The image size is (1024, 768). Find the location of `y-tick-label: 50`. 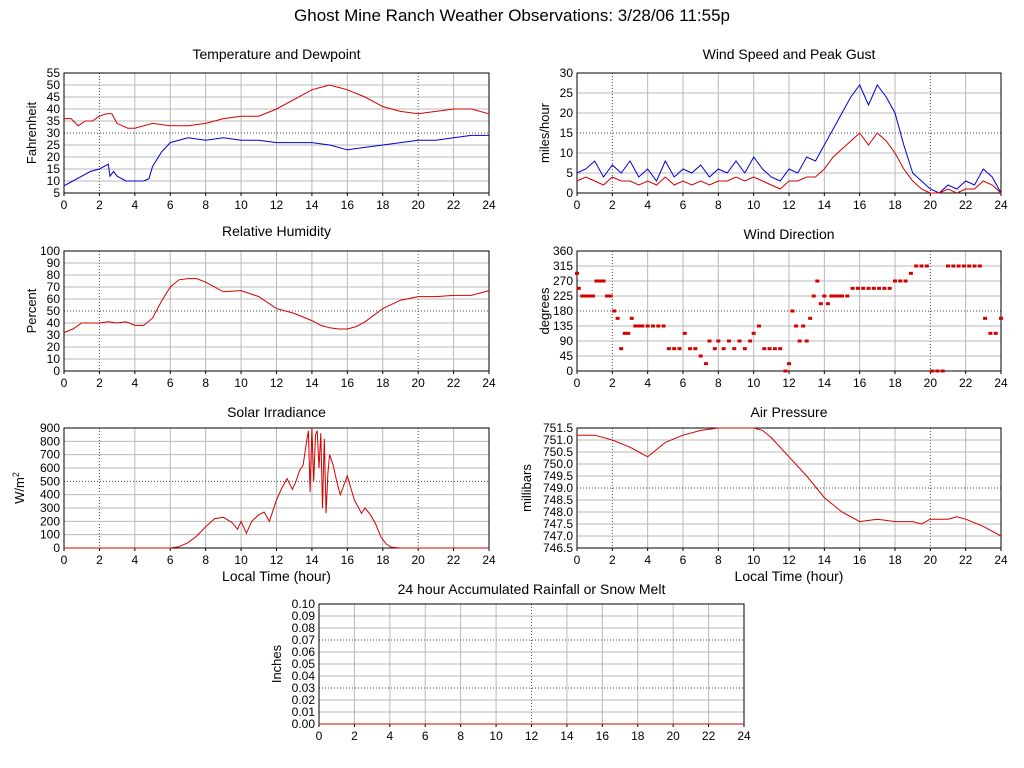

y-tick-label: 50 is located at coordinates (54, 85).